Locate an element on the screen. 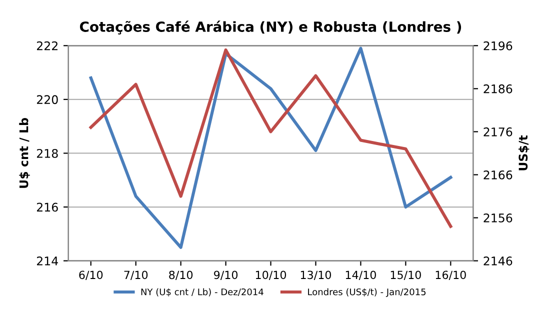  x-tick-label: 13/10 is located at coordinates (316, 275).